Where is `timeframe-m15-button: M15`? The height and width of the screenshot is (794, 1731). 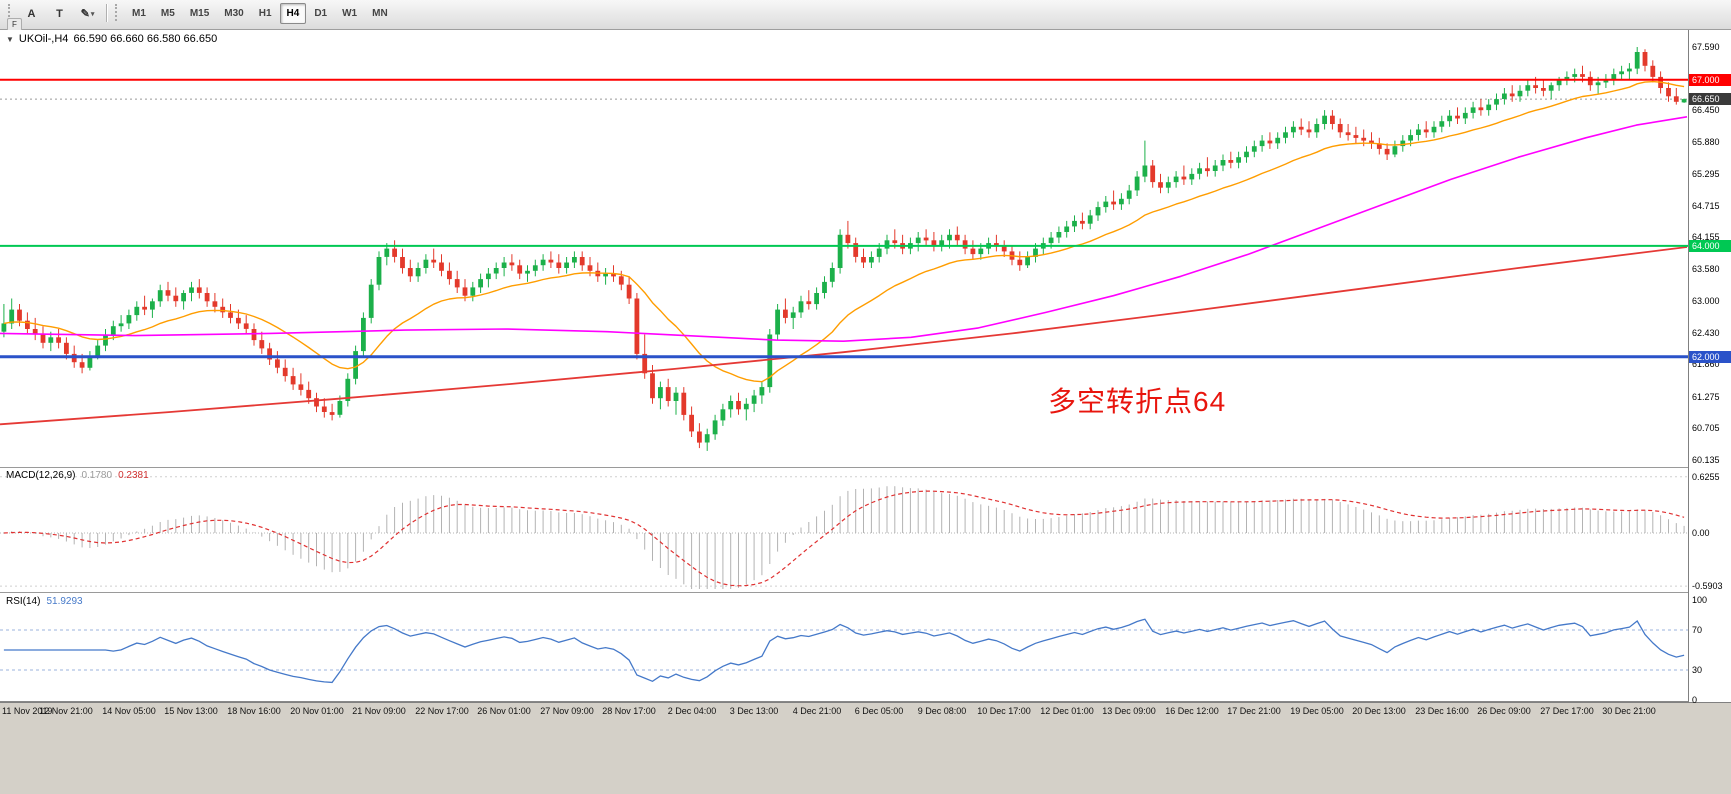 timeframe-m15-button: M15 is located at coordinates (199, 13).